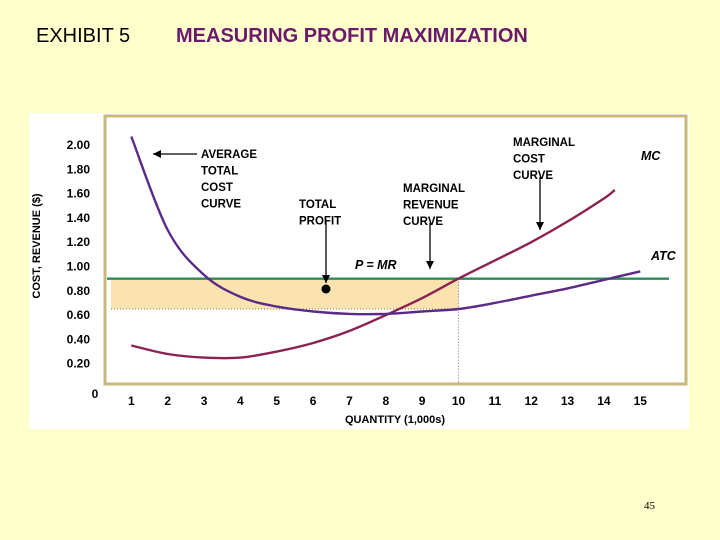  What do you see at coordinates (79, 364) in the screenshot?
I see `y-tick-label: 0.20` at bounding box center [79, 364].